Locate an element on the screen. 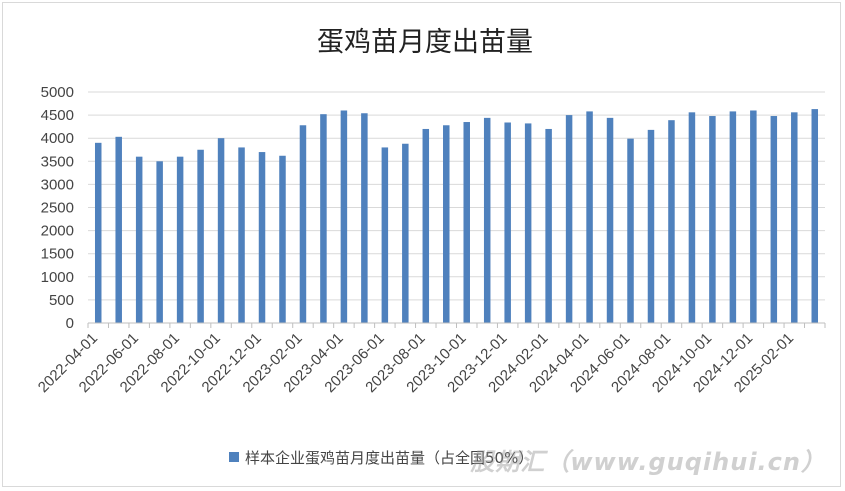 This screenshot has height=491, width=845. y-tick-label: 3000 is located at coordinates (57, 184).